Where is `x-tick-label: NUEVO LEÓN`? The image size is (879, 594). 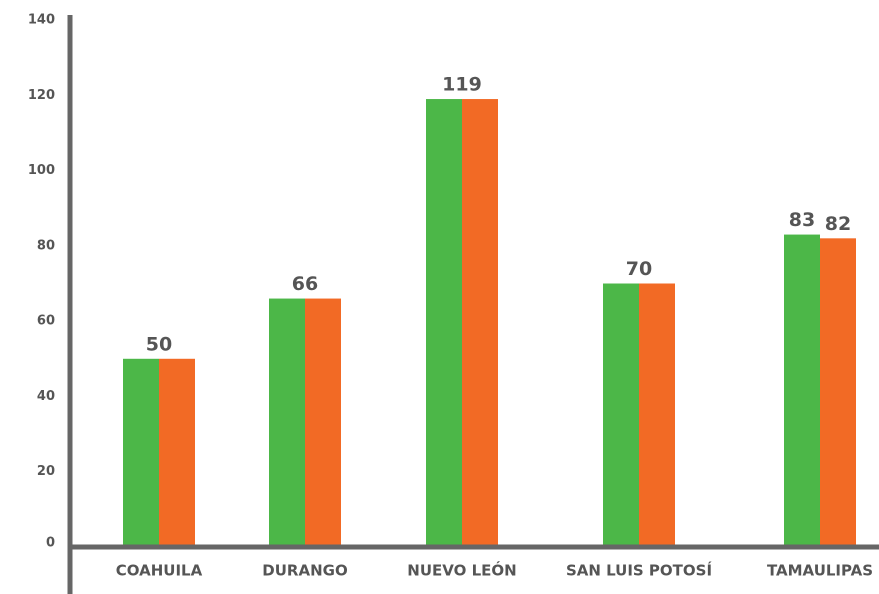
x-tick-label: NUEVO LEÓN is located at coordinates (461, 570).